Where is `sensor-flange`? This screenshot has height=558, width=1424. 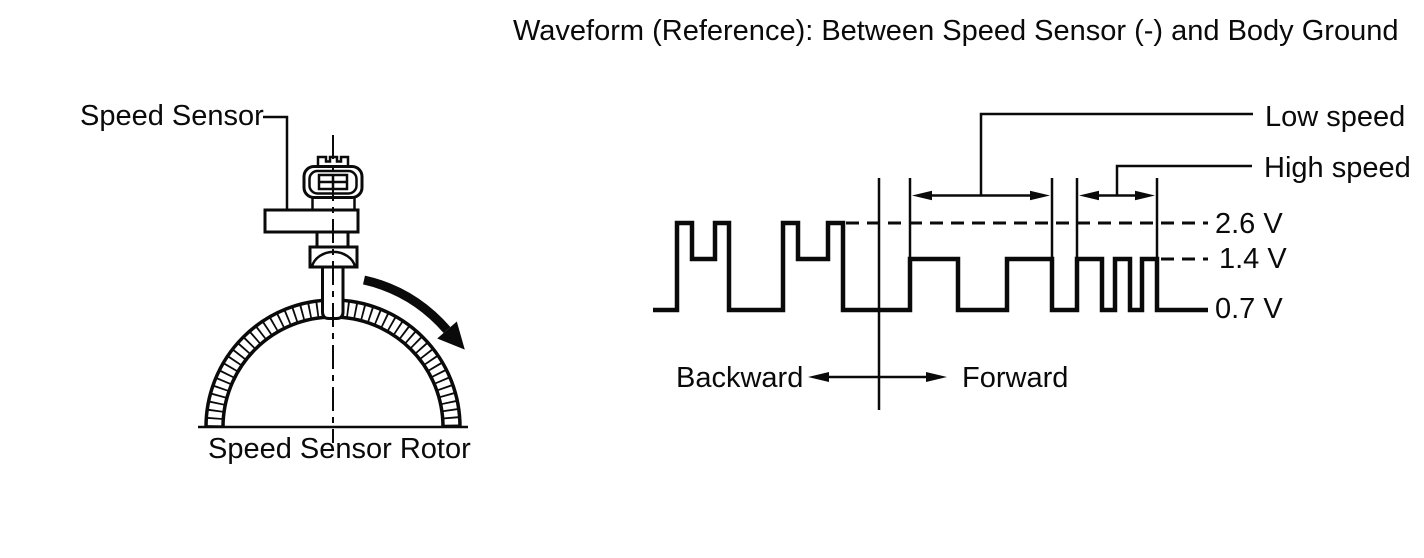 sensor-flange is located at coordinates (311, 221).